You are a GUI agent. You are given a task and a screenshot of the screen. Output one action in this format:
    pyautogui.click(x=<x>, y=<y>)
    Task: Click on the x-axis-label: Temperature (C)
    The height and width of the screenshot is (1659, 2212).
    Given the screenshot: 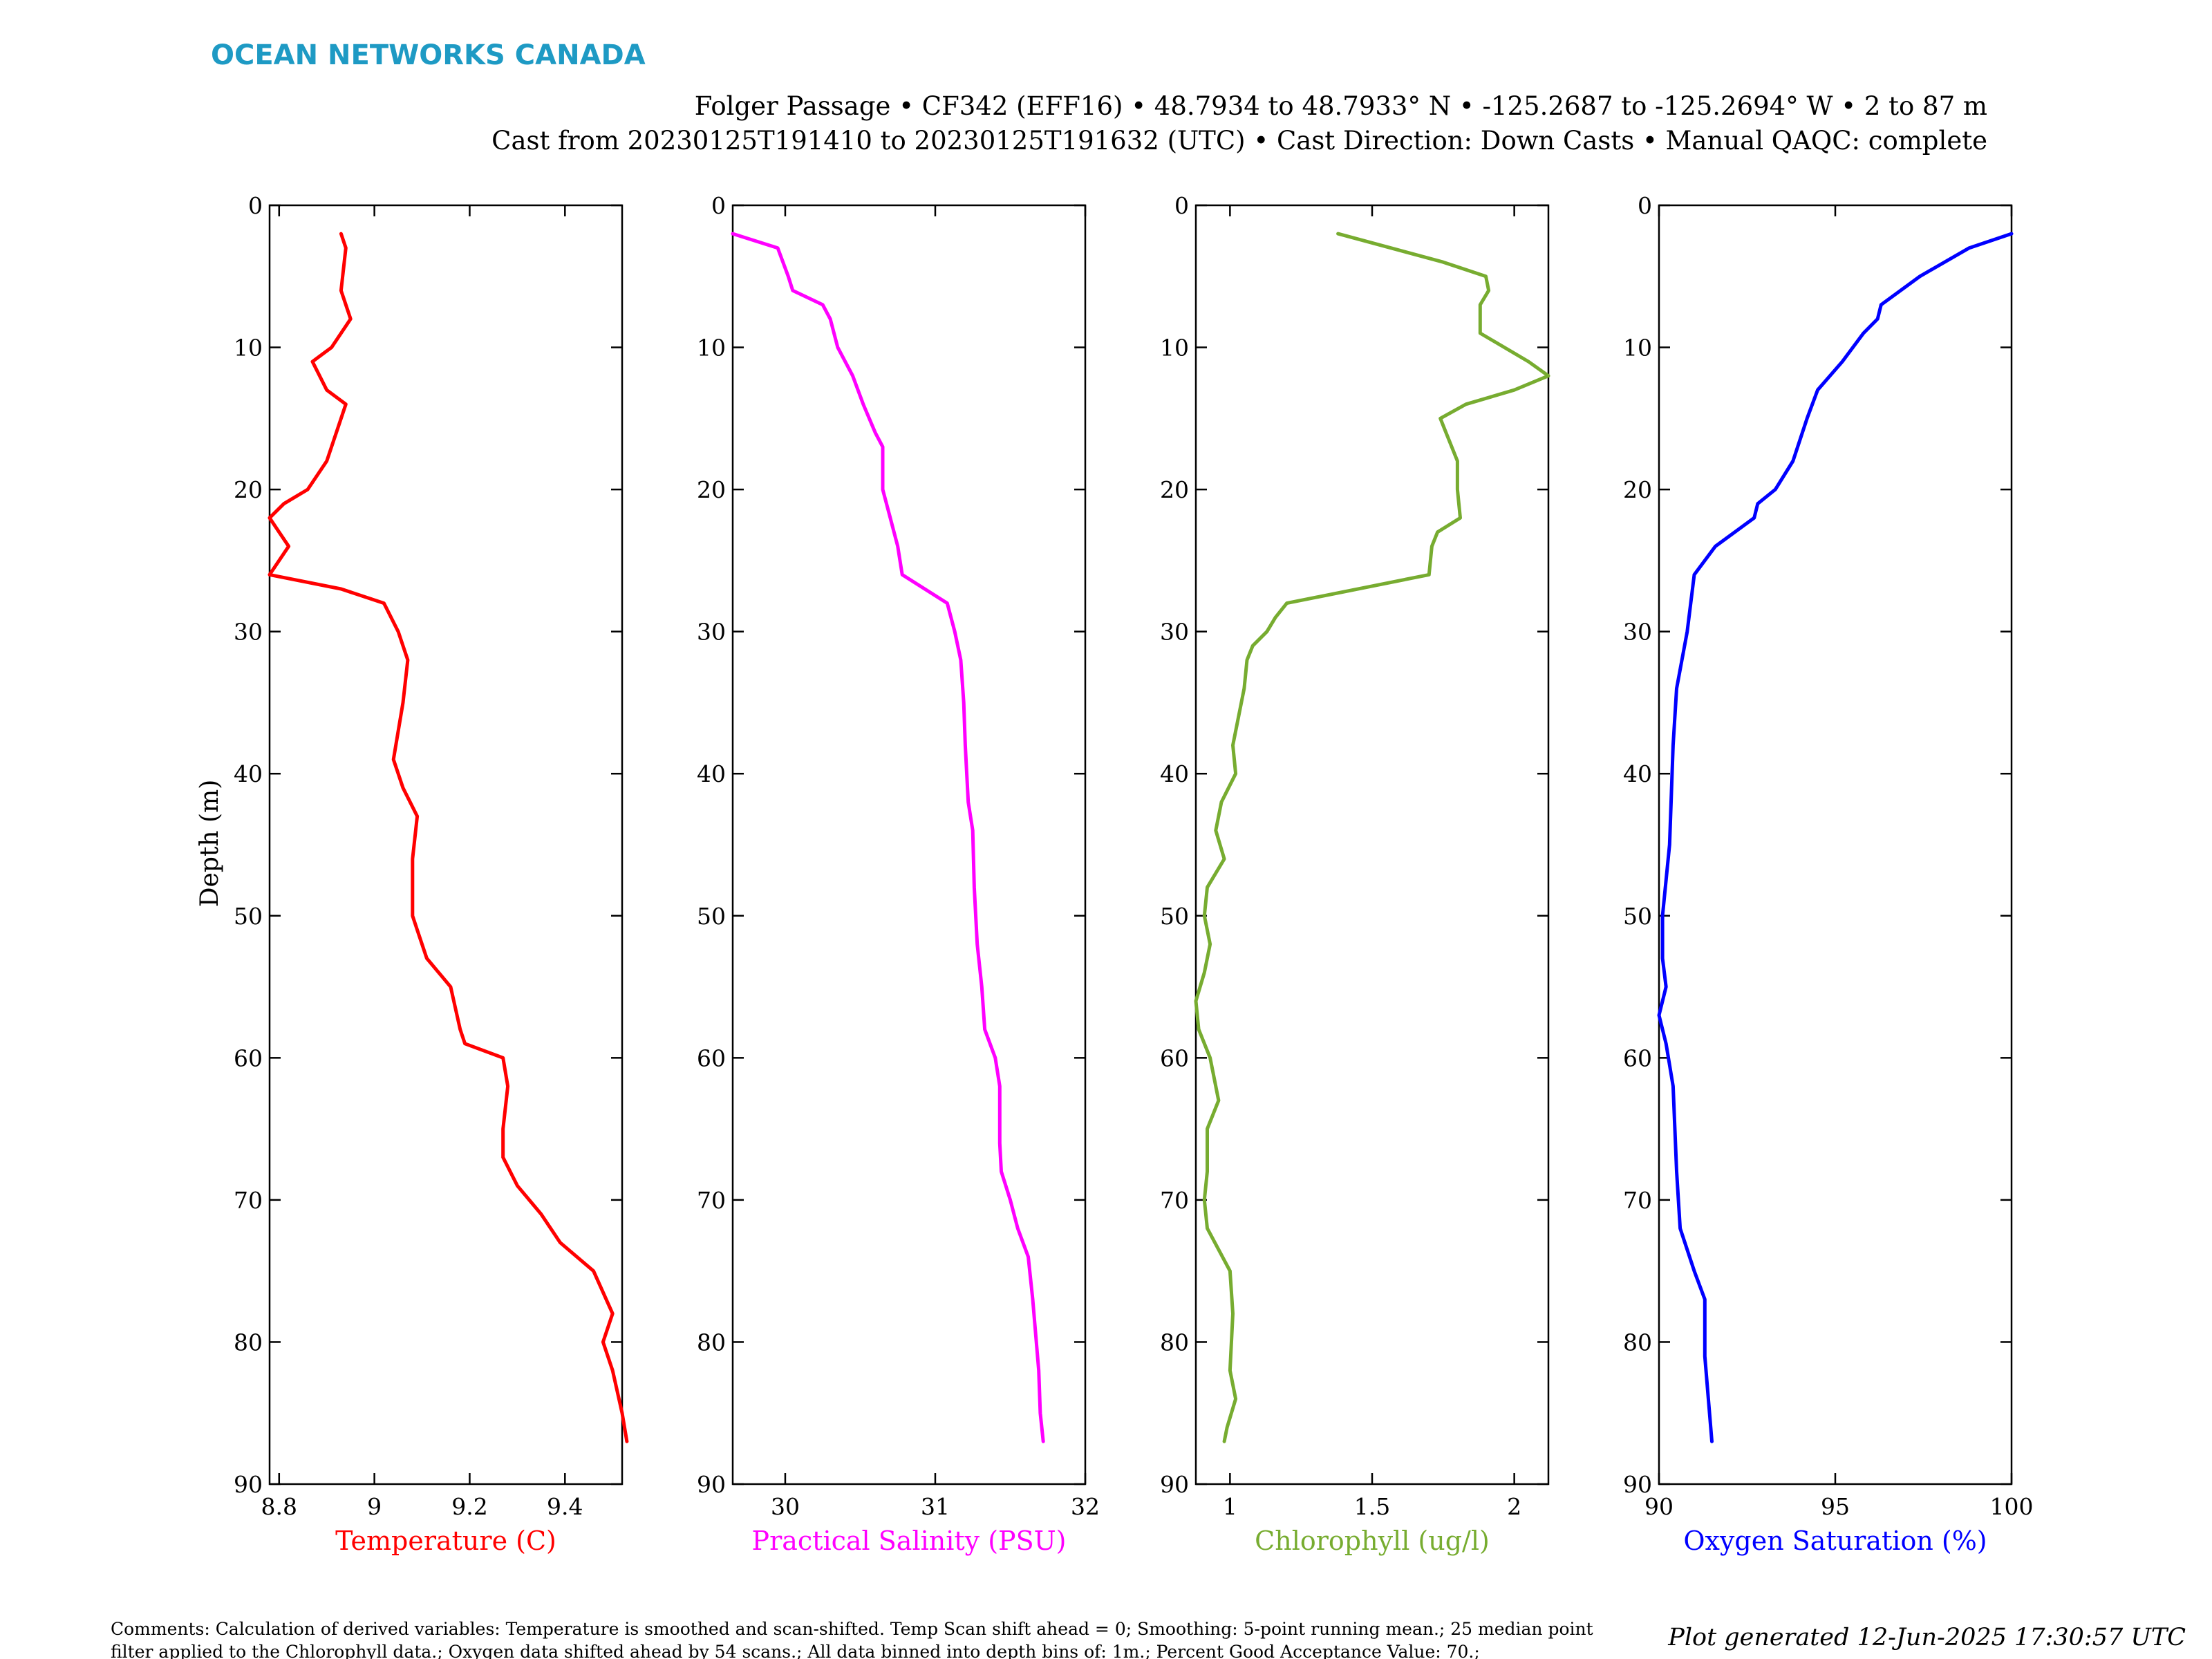 What is the action you would take?
    pyautogui.click(x=446, y=1541)
    